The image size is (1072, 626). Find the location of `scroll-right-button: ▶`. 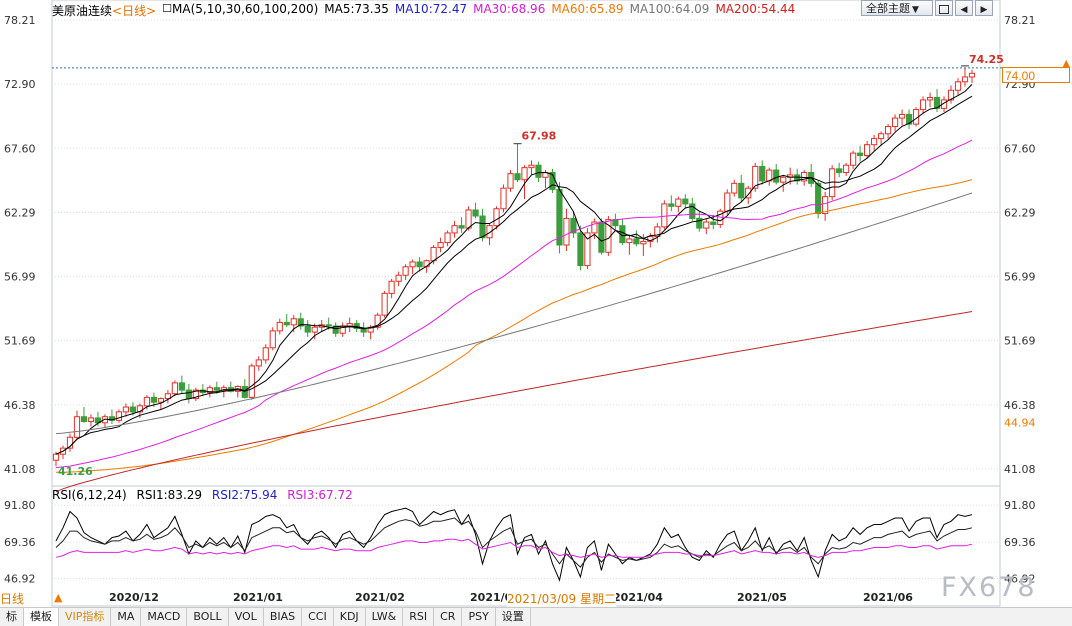

scroll-right-button: ▶ is located at coordinates (984, 8).